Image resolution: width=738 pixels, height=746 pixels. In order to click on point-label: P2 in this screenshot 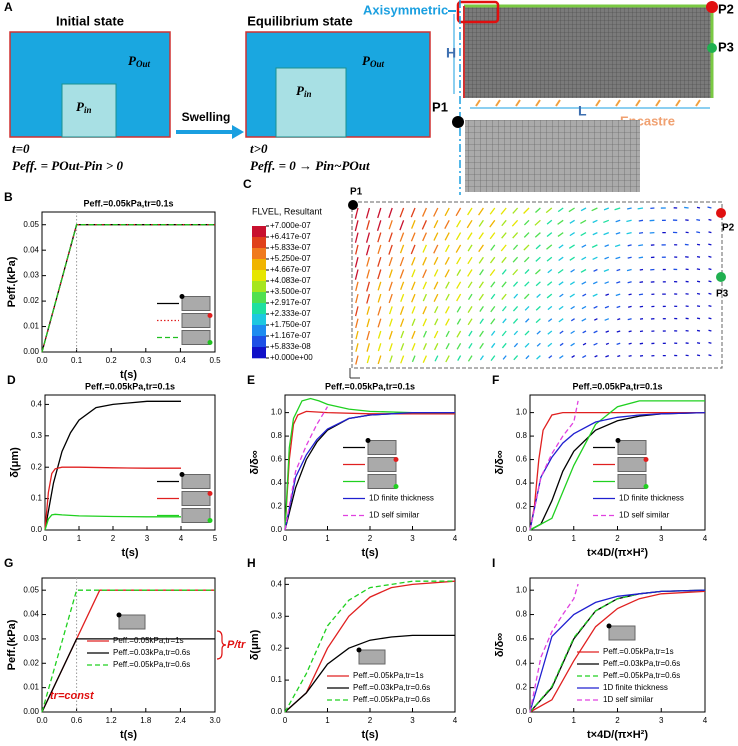, I will do `click(726, 8)`.